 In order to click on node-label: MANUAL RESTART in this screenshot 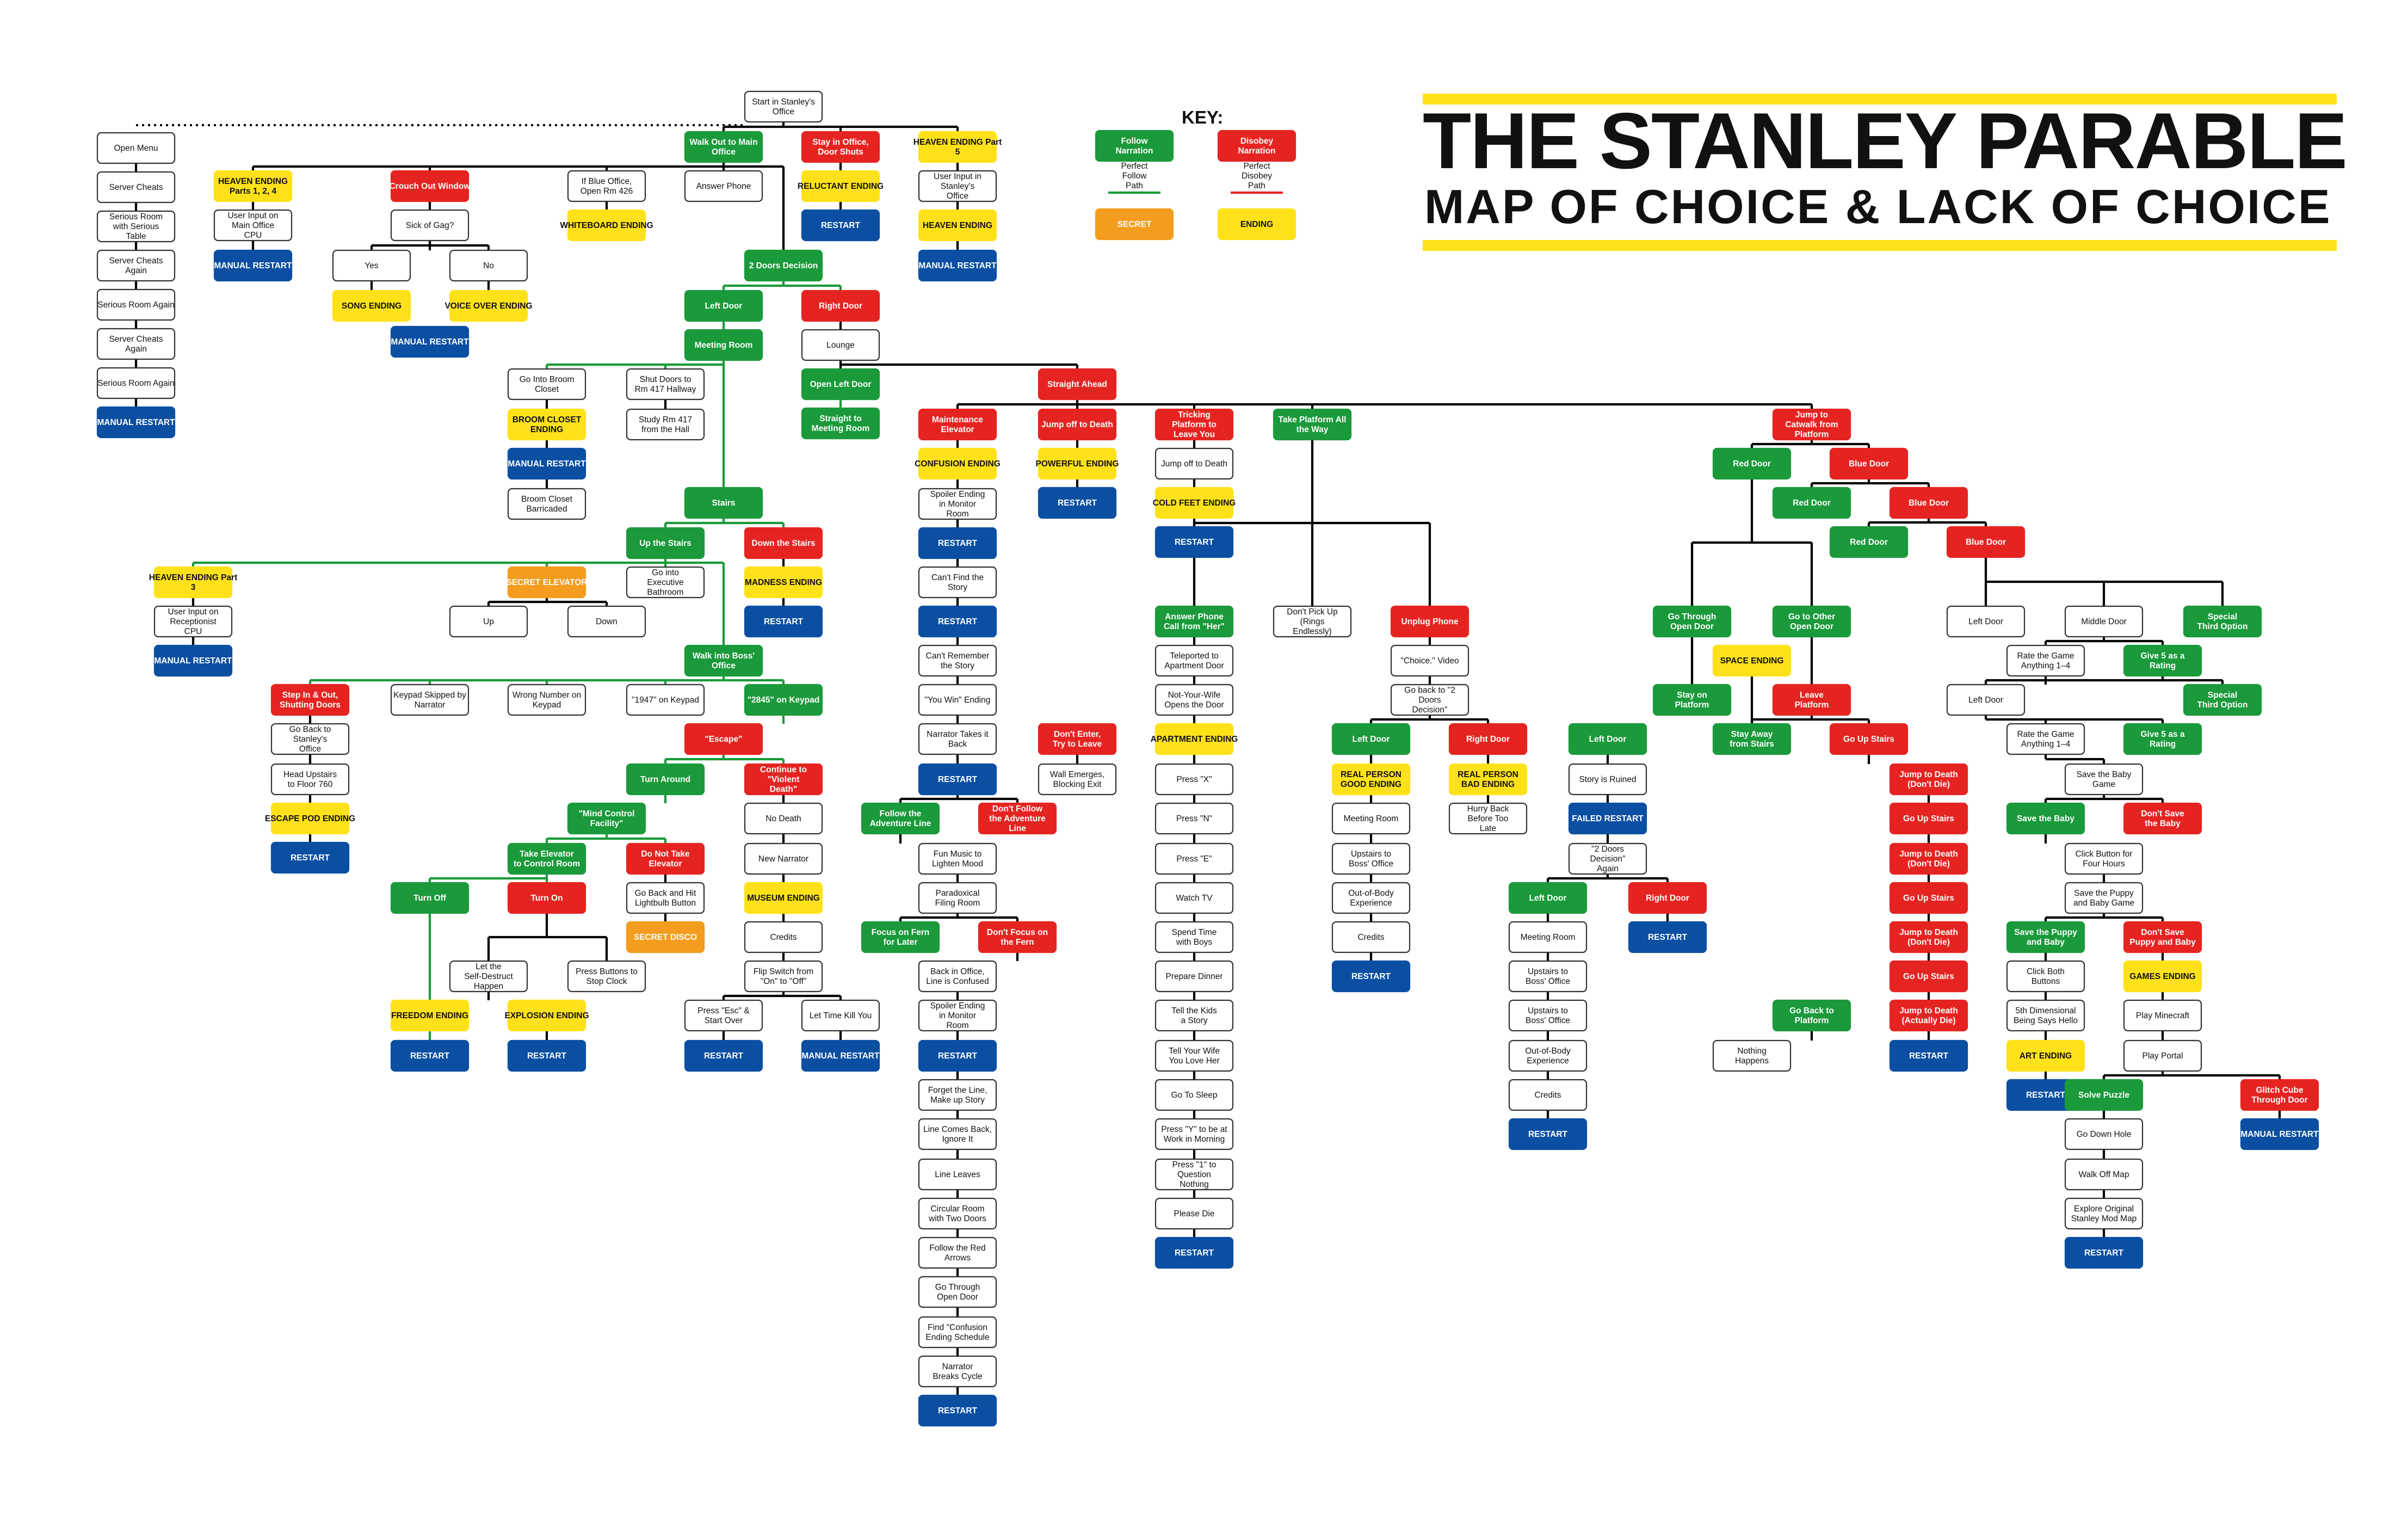, I will do `click(253, 265)`.